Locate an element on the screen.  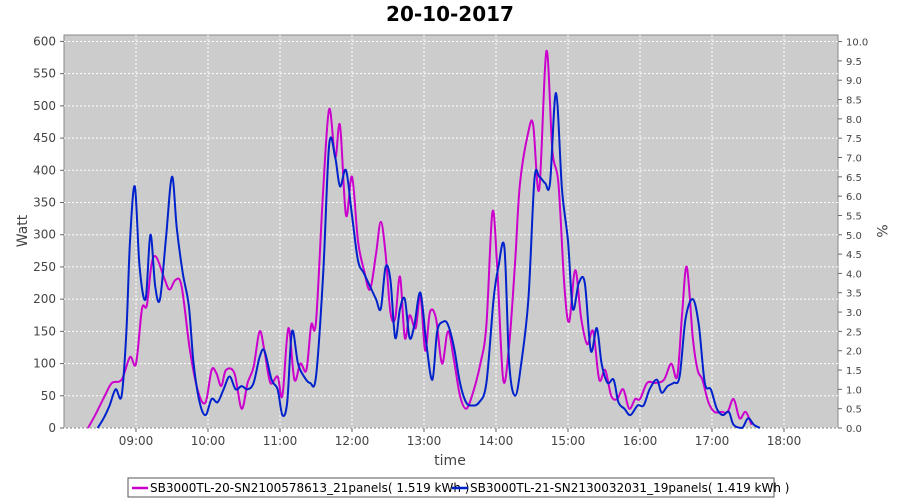
right-y-tick-label: 6.5 is located at coordinates (854, 178).